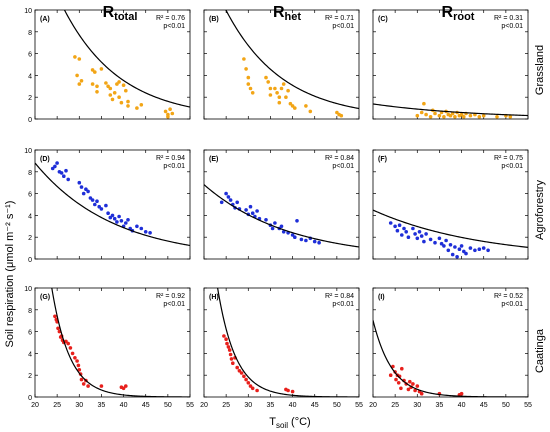 This screenshot has width=550, height=432. Describe the element at coordinates (506, 405) in the screenshot. I see `x-tick-label: 50` at that location.